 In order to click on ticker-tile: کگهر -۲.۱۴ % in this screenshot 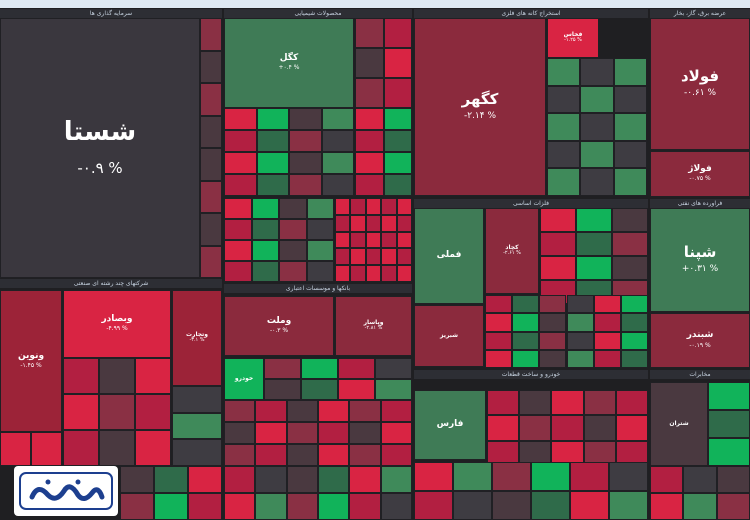, I will do `click(480, 107)`.